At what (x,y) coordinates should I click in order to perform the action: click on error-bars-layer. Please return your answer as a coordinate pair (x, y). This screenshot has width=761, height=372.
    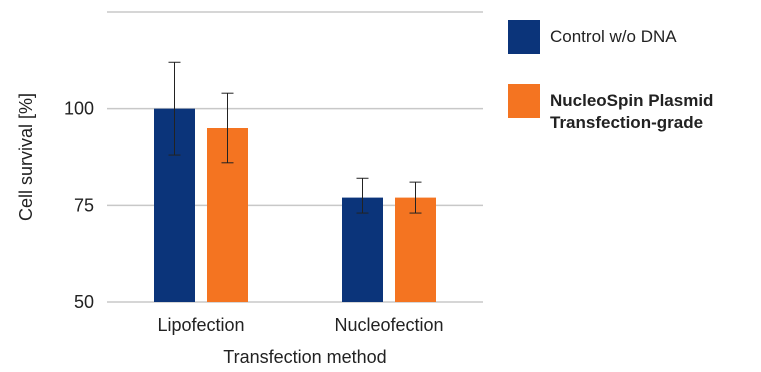
    Looking at the image, I should click on (295, 137).